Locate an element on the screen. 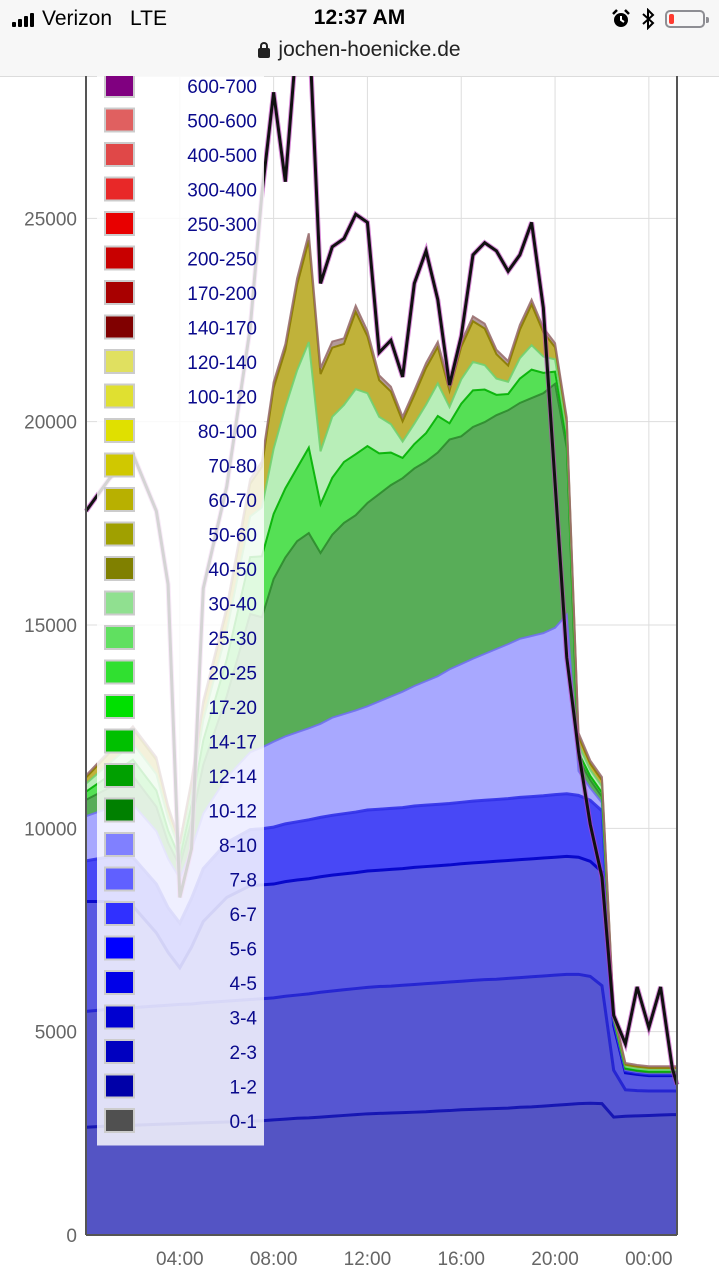  signal-strength-icon is located at coordinates (23, 19).